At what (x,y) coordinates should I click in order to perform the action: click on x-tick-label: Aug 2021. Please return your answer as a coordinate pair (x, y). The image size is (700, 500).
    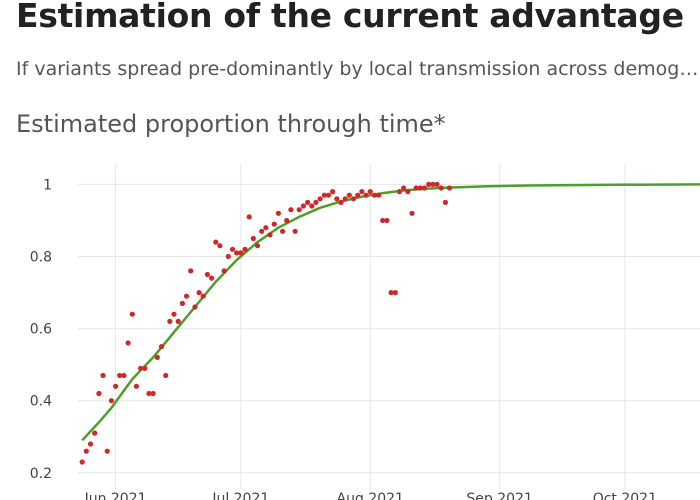
    Looking at the image, I should click on (370, 495).